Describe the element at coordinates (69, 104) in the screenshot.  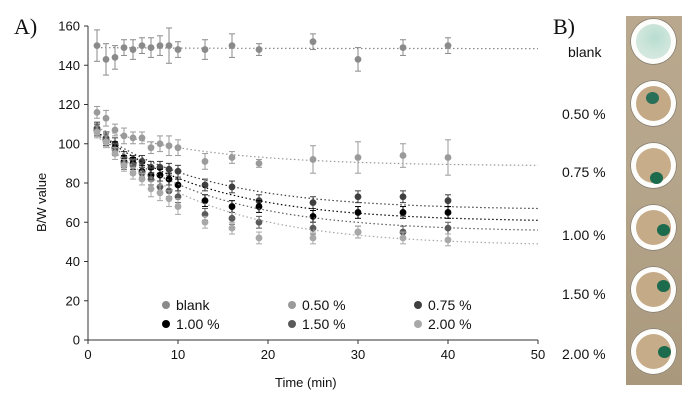
I see `y-tick-label: 120` at that location.